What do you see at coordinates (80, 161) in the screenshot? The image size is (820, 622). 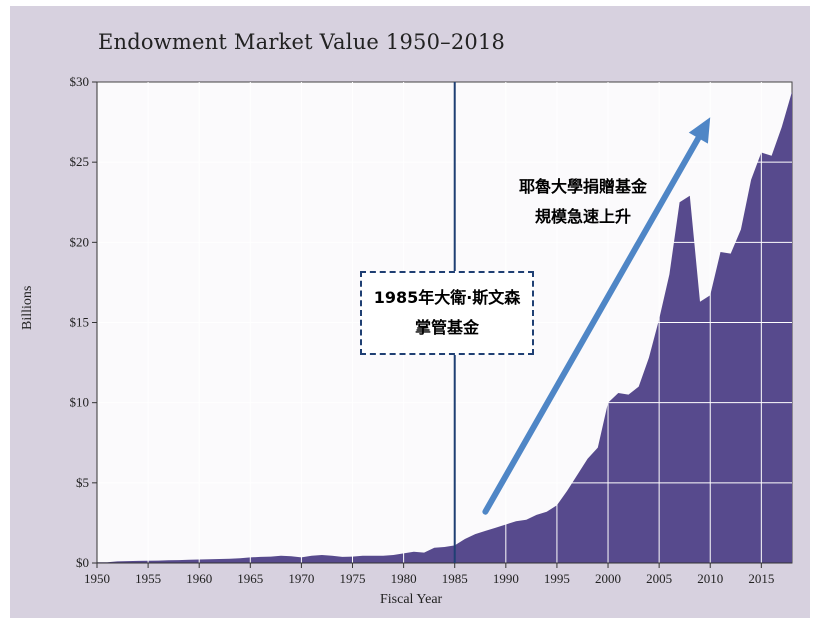 I see `y-tick-label-25: $25` at bounding box center [80, 161].